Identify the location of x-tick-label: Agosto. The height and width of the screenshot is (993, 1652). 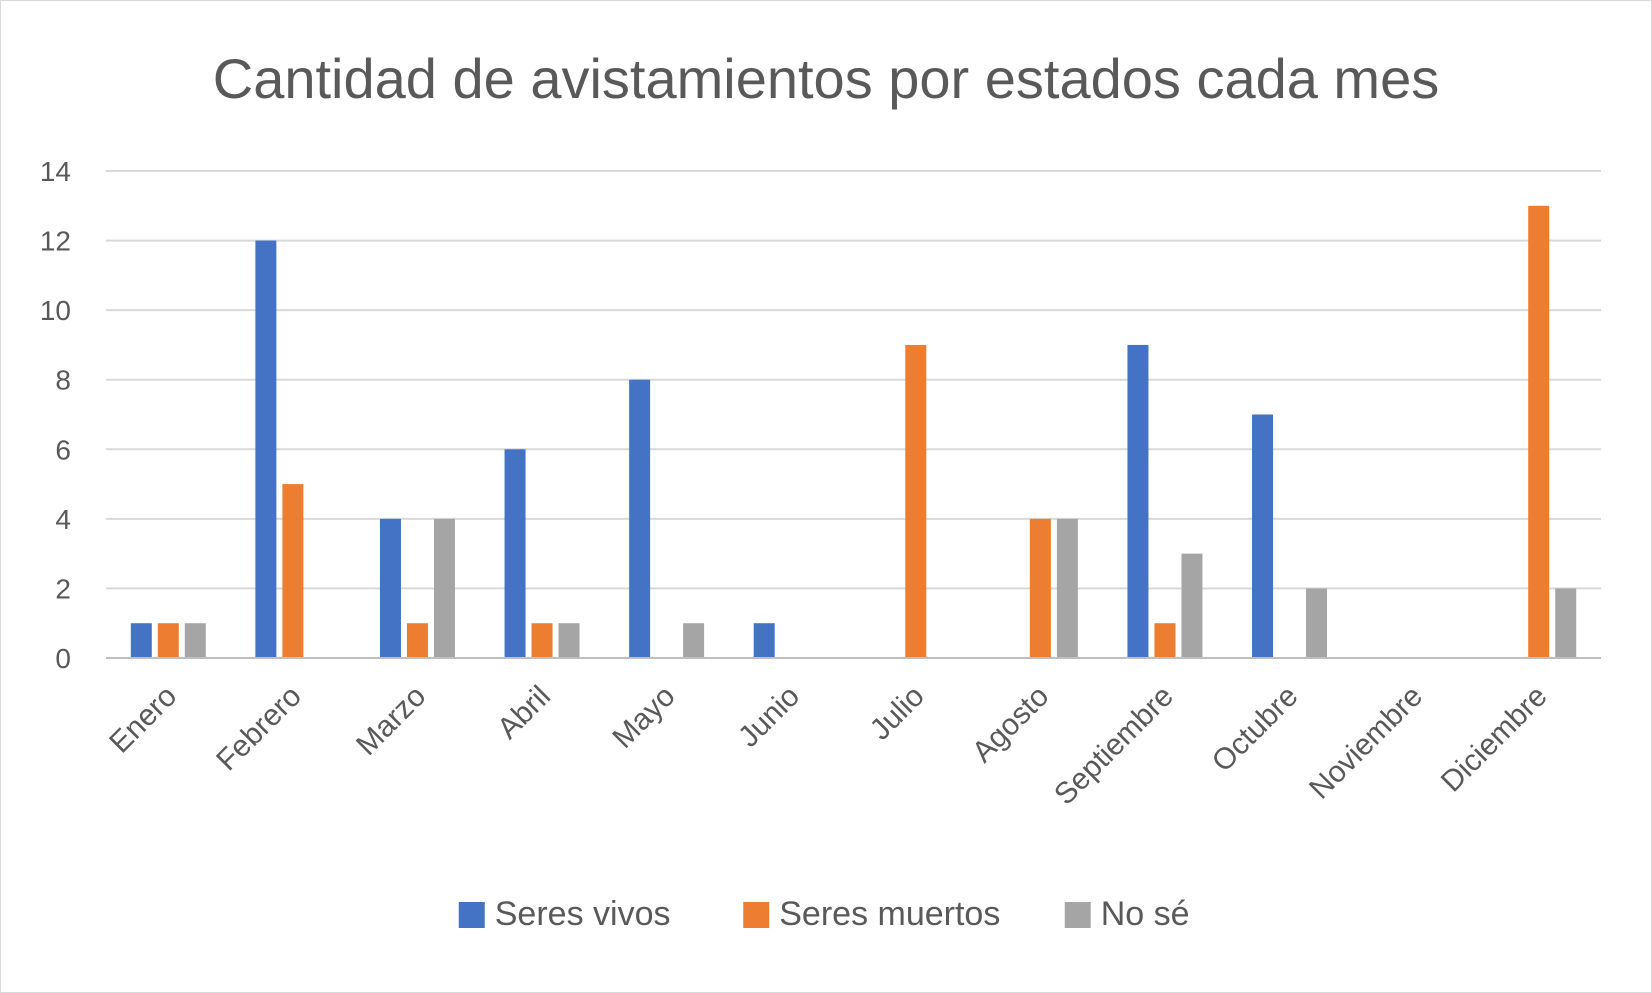
(1010, 724).